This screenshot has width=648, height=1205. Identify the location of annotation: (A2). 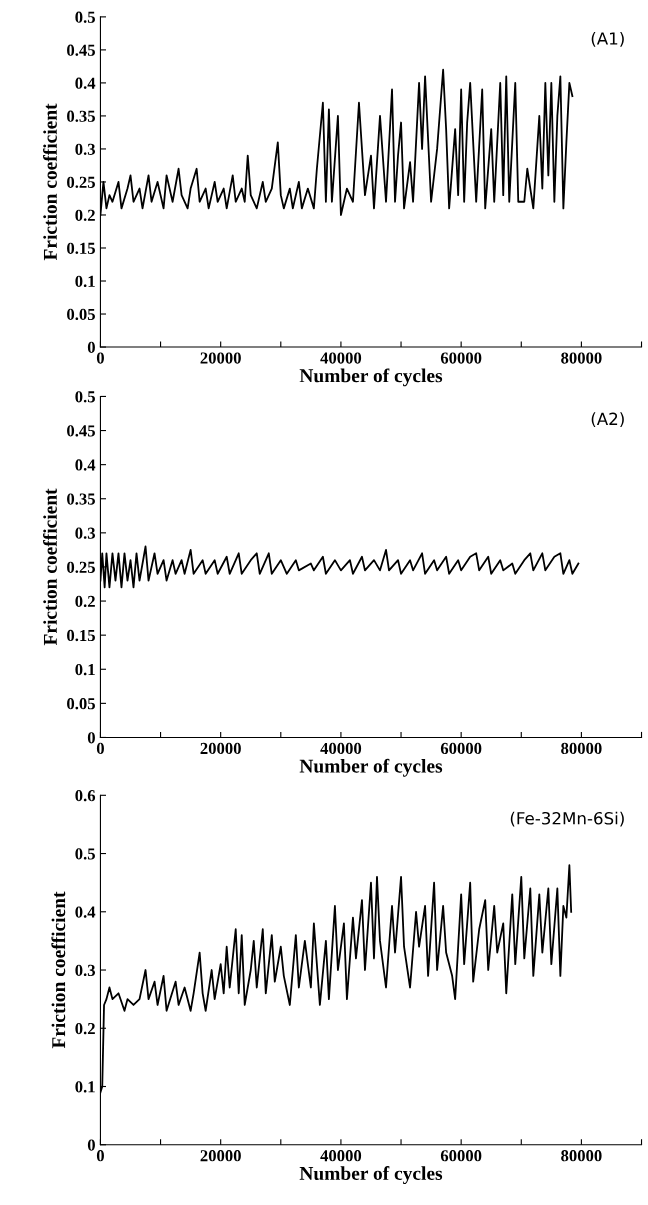
(607, 420).